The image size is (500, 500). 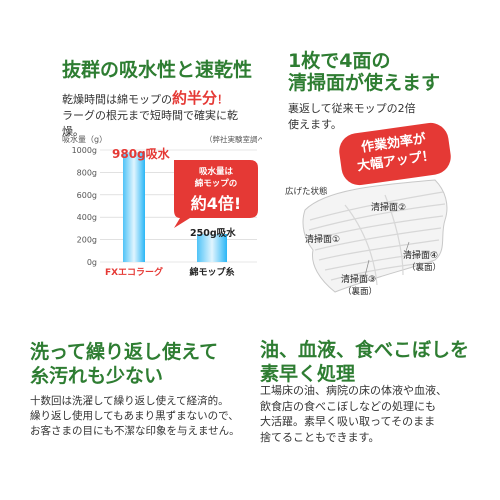 What do you see at coordinates (211, 272) in the screenshot?
I see `x-category-label: 綿モップ糸` at bounding box center [211, 272].